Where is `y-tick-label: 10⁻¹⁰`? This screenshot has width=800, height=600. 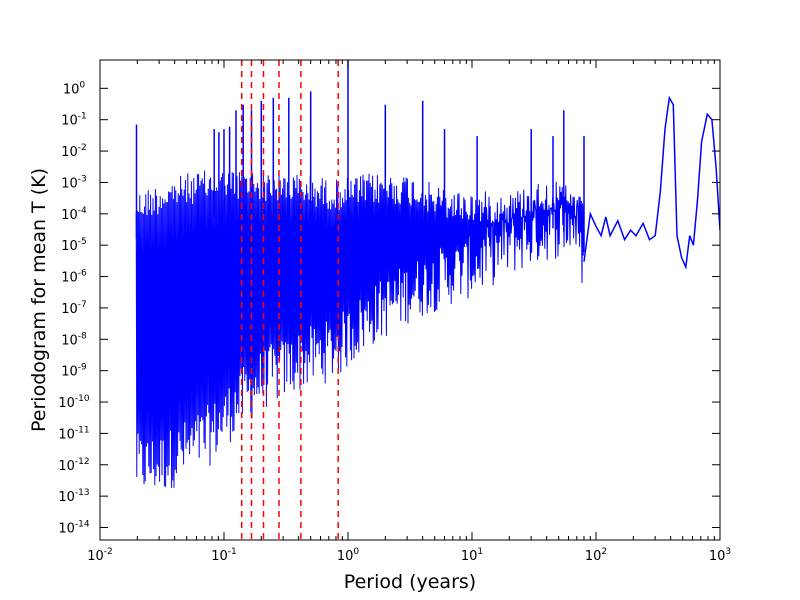 y-tick-label: 10⁻¹⁰ is located at coordinates (74, 402).